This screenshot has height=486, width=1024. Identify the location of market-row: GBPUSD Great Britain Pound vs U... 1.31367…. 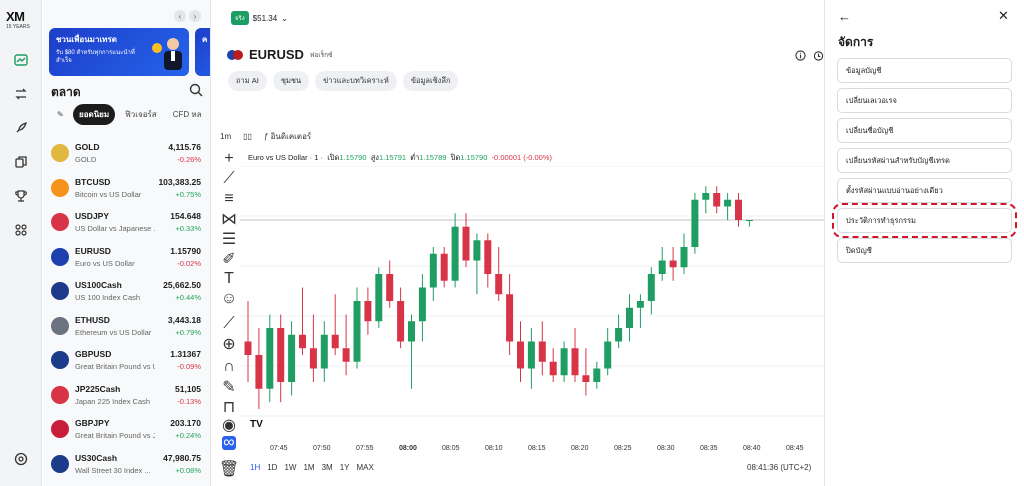
(126, 361).